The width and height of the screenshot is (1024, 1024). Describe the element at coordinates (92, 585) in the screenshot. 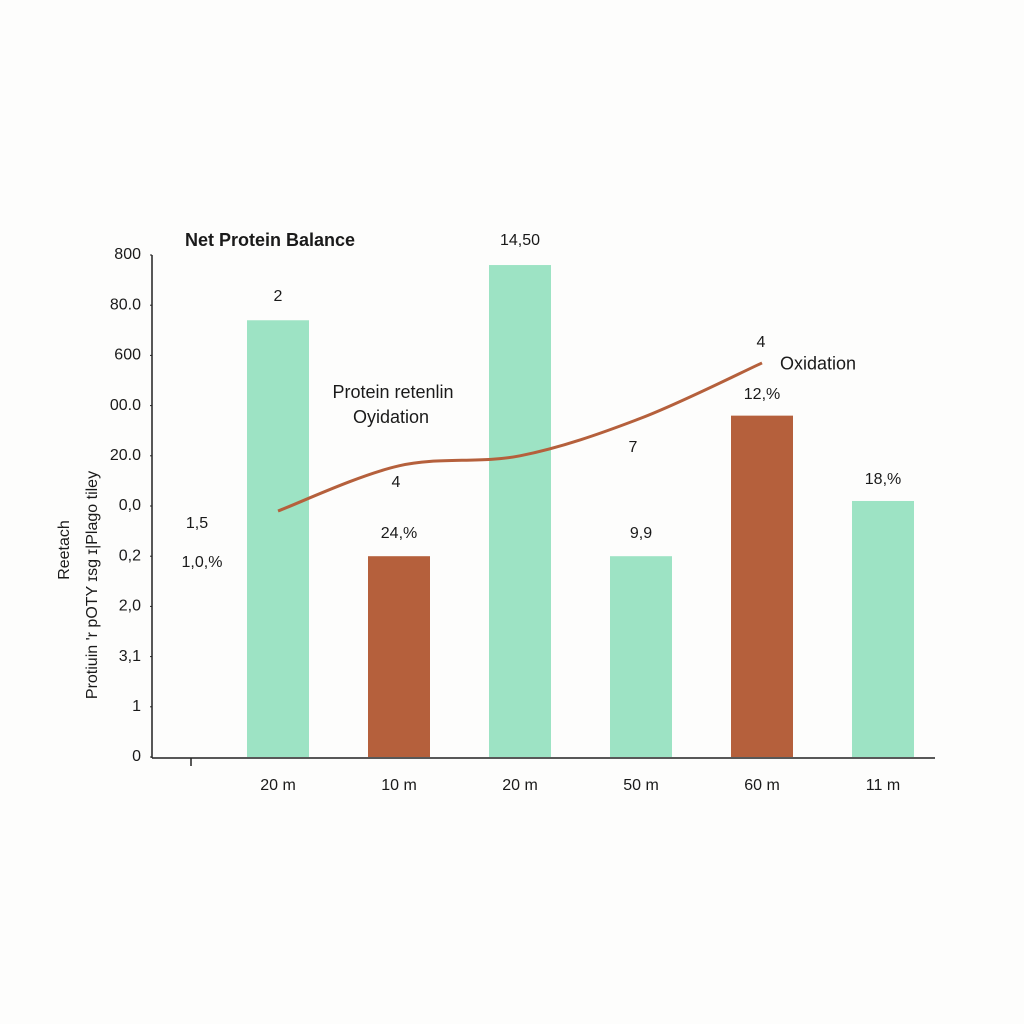

I see `y-axis-label: Protiuin 'r pOTY ɪsg ɪ|Plago tiley` at that location.